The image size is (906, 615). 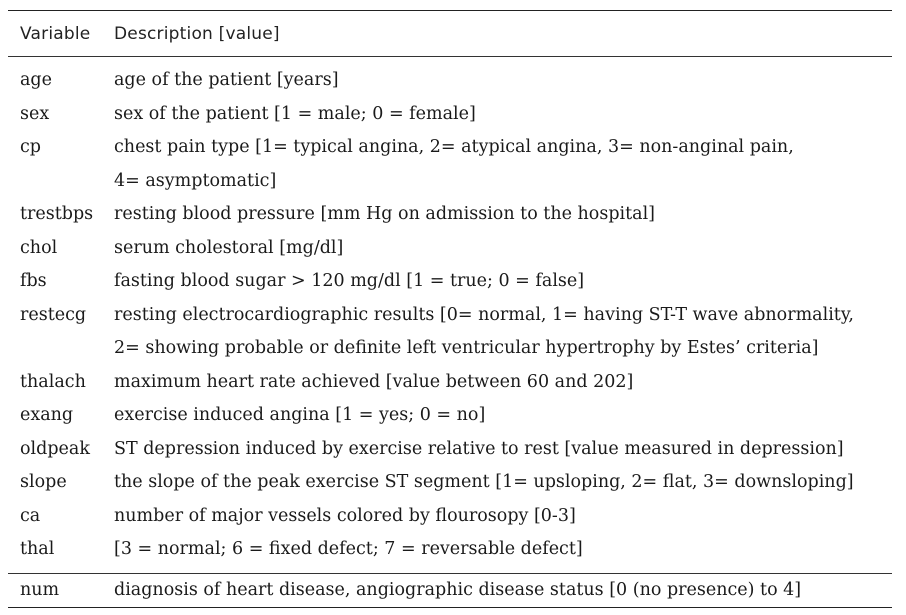 I want to click on description-line: serum cholestoral [mg/dl], so click(x=229, y=247).